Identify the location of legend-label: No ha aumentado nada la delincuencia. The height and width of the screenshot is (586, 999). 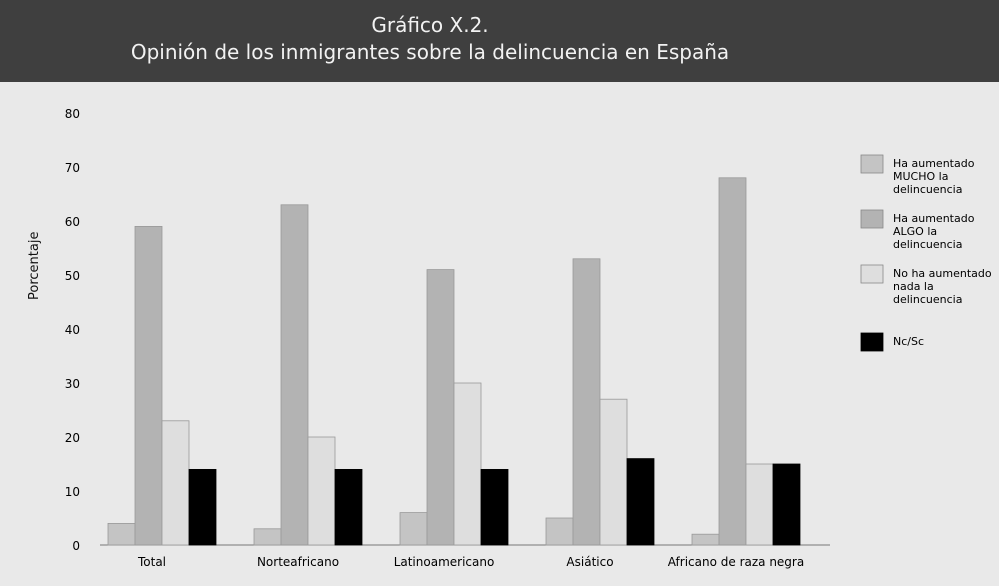
(942, 286).